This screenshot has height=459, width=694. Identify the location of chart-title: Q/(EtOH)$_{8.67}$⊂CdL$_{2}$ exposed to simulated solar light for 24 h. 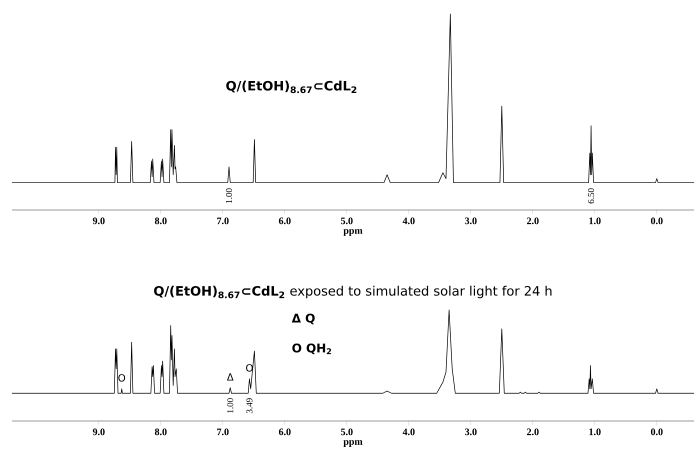
(353, 292).